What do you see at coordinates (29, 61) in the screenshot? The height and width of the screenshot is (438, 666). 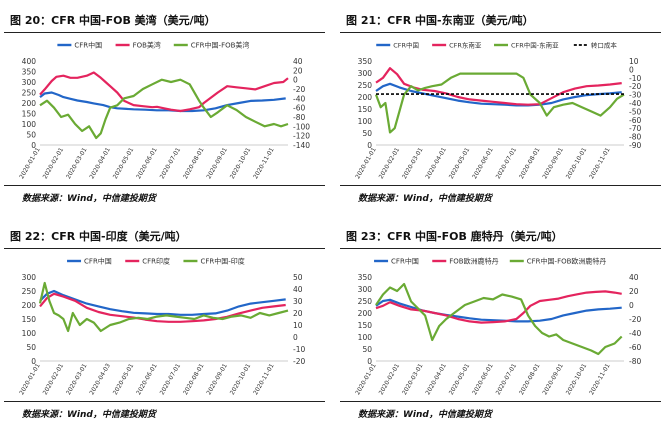 I see `left-tick-label: 400` at bounding box center [29, 61].